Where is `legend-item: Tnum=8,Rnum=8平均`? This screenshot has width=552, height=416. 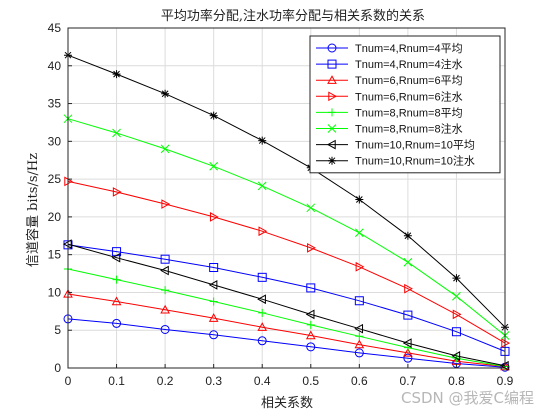 legend-item: Tnum=8,Rnum=8平均 is located at coordinates (389, 112).